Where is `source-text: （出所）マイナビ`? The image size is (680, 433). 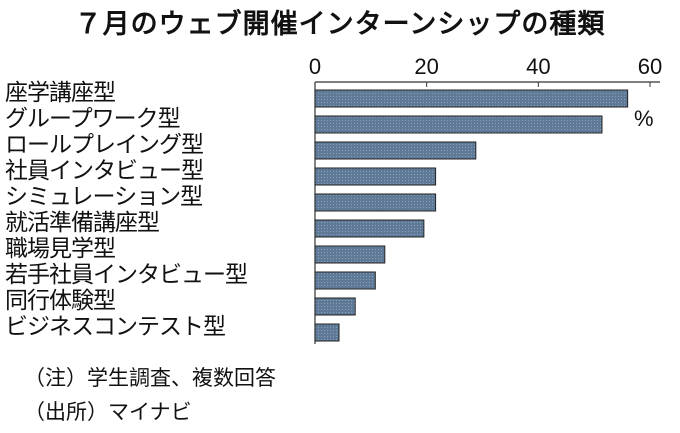 source-text: （出所）マイナビ is located at coordinates (108, 412).